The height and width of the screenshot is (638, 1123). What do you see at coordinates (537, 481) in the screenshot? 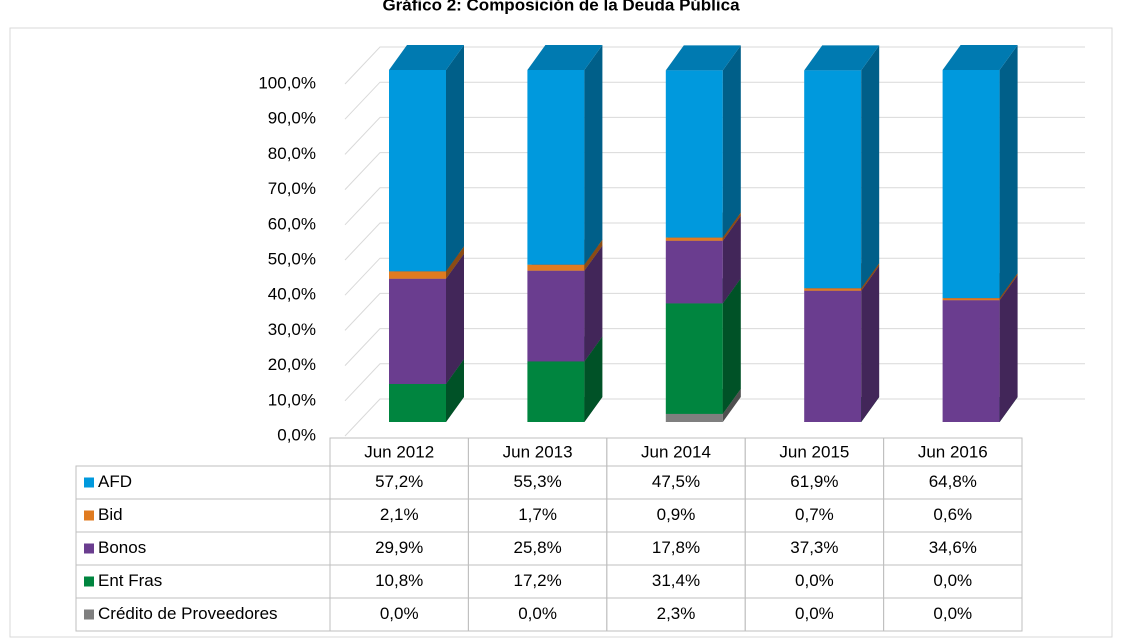
I see `data-label: 55,3%` at bounding box center [537, 481].